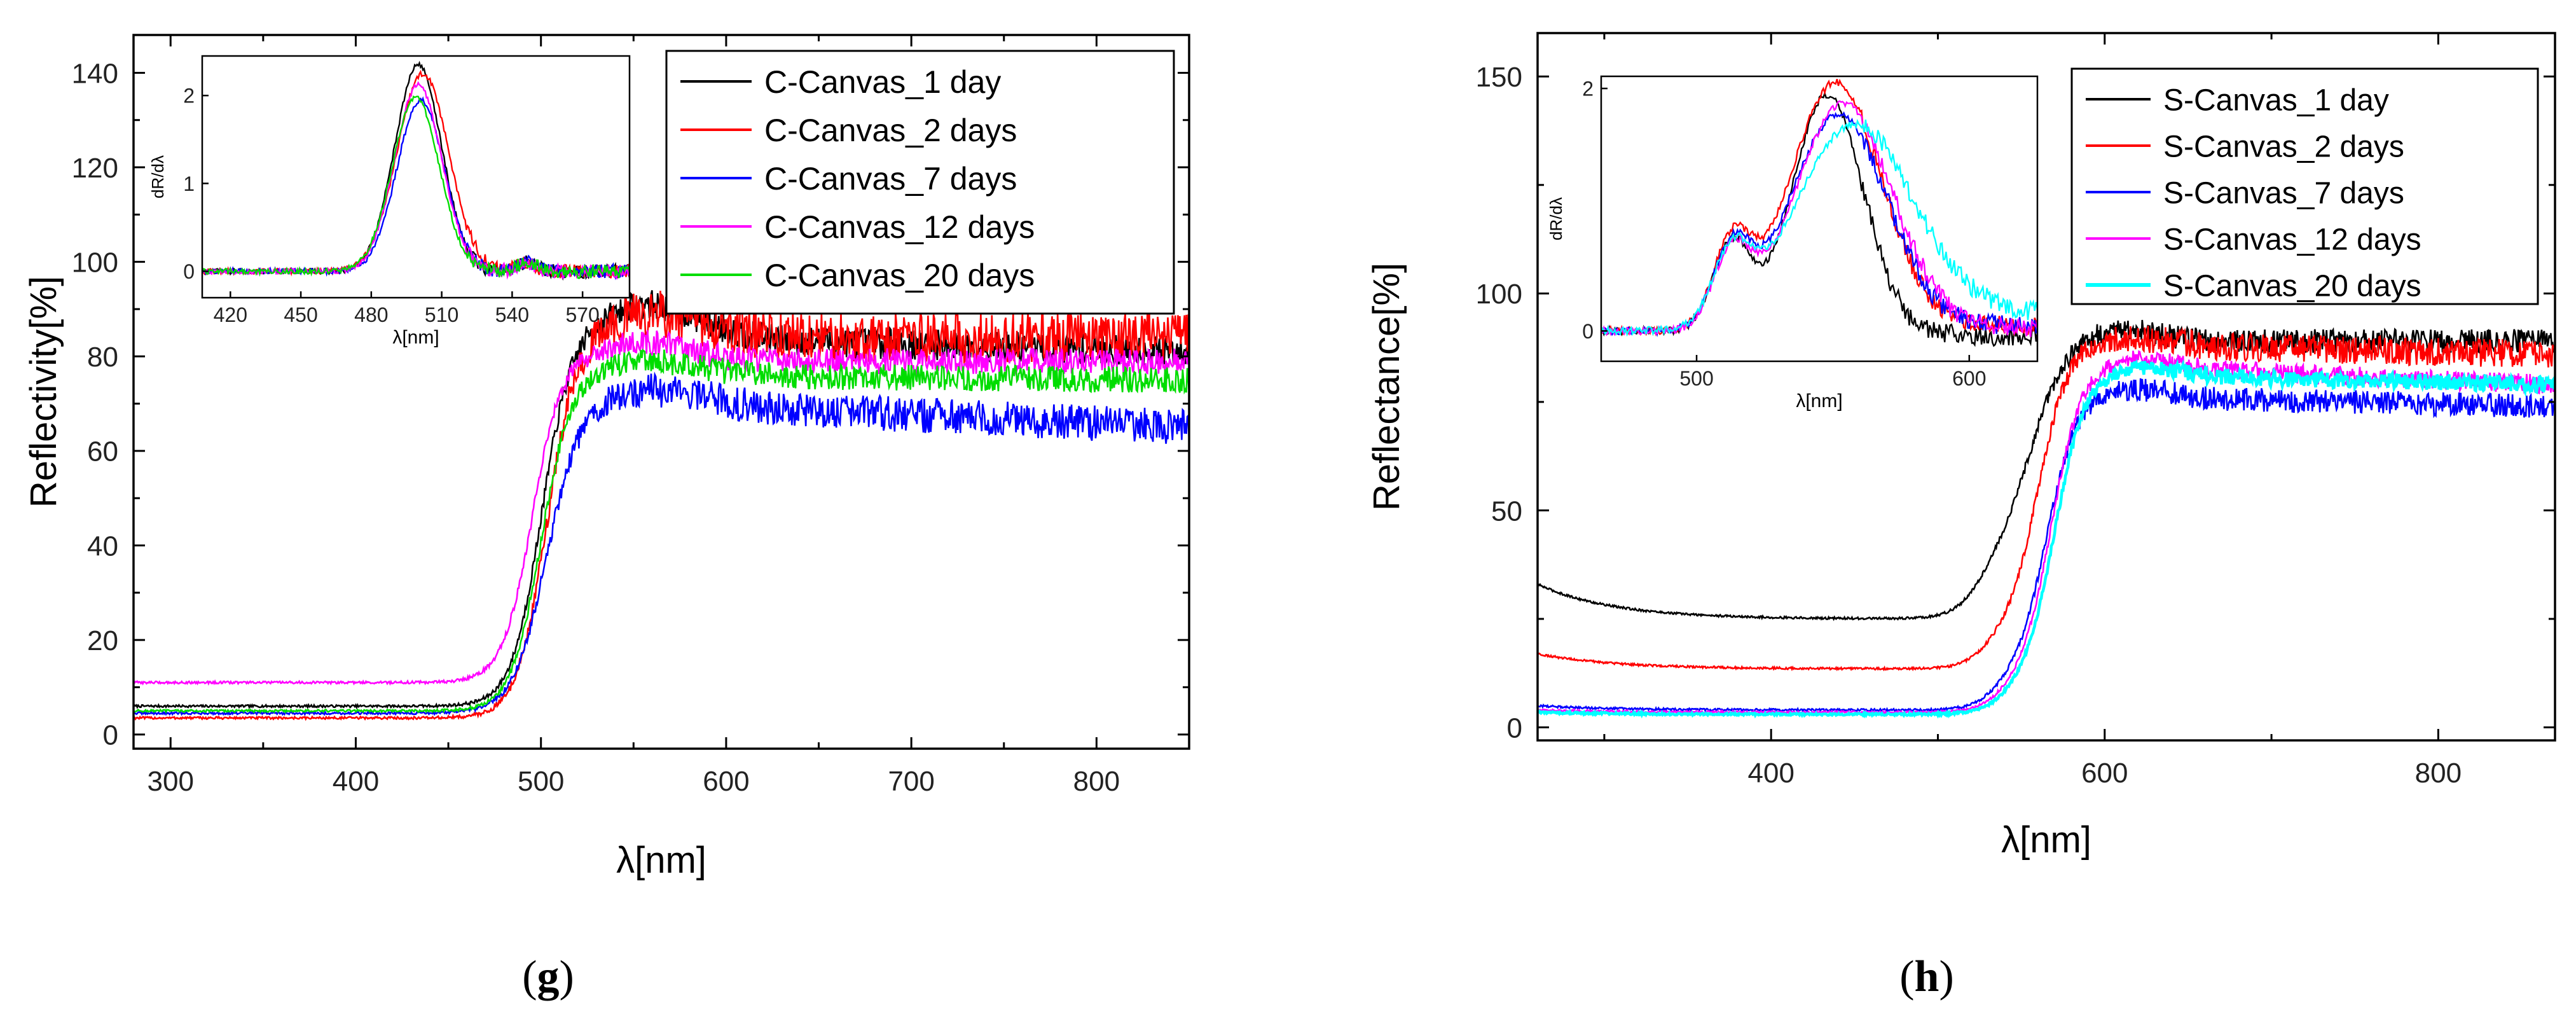 This screenshot has height=1026, width=2576. I want to click on panel-label-letter: h, so click(1927, 976).